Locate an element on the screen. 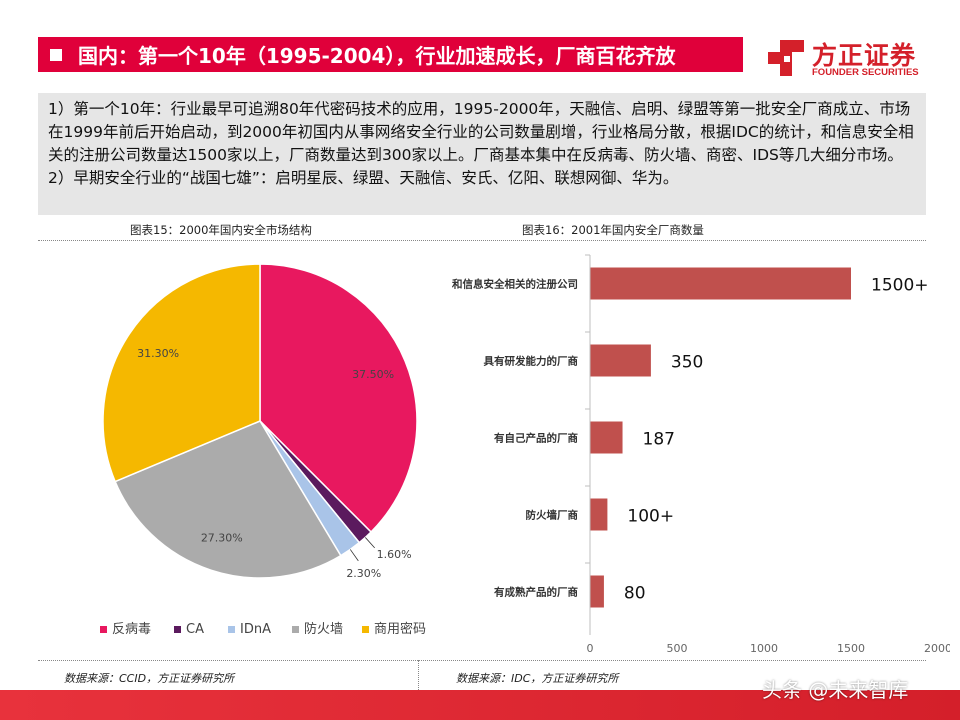 The height and width of the screenshot is (720, 960). bar-category-label: 和信息安全相关的注册公司 is located at coordinates (514, 284).